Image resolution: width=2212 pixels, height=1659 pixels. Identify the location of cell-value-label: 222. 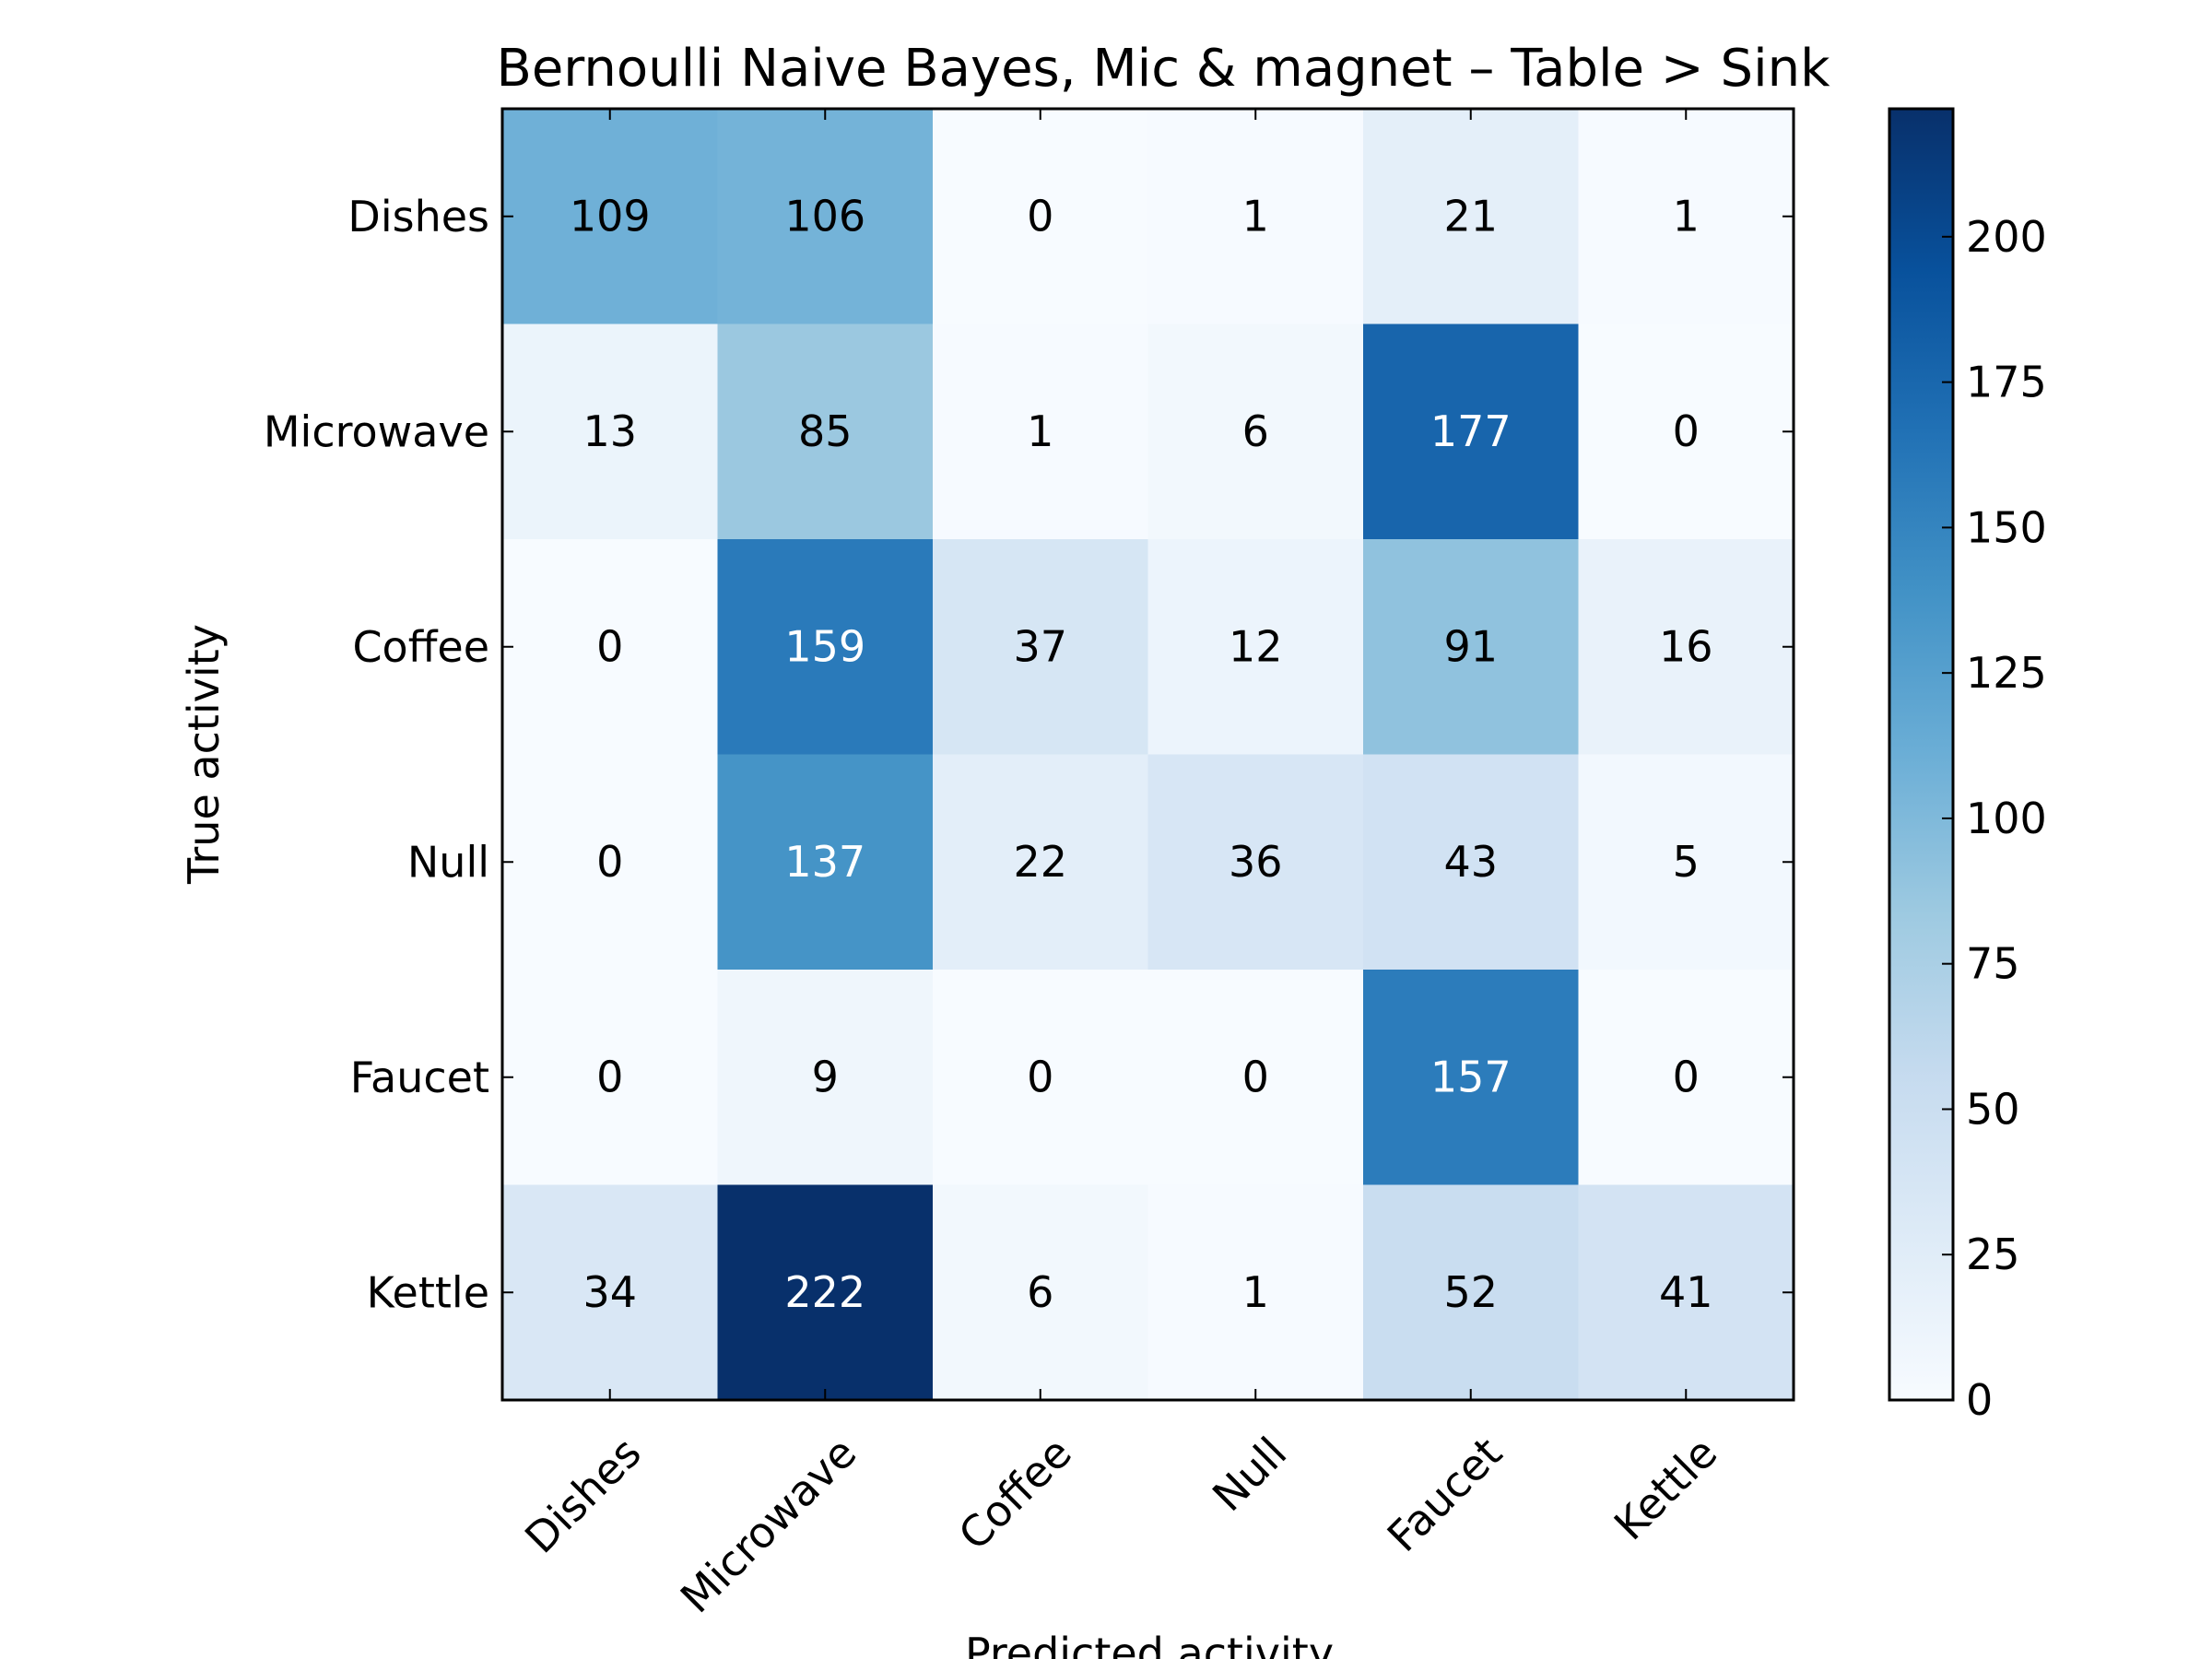
(824, 1292).